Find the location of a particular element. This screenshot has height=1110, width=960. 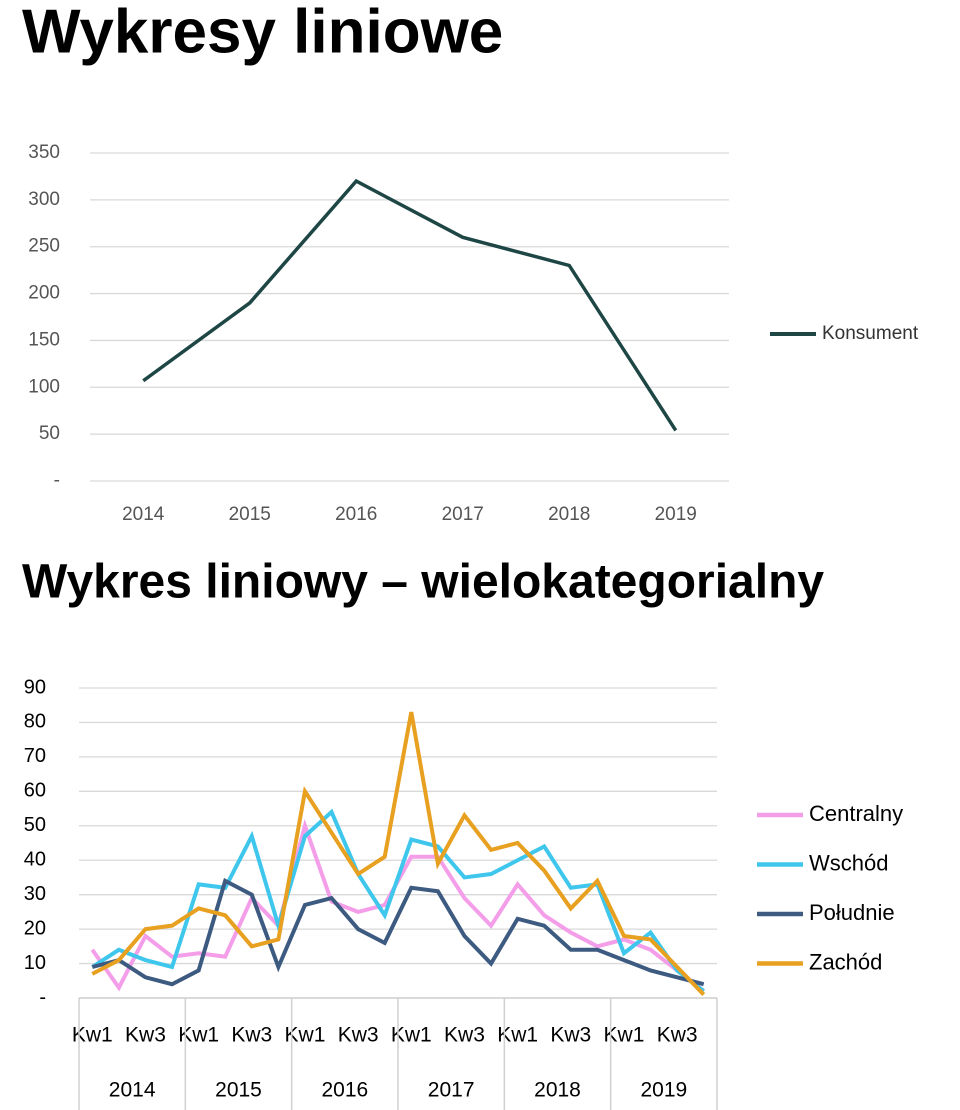

y-tick-label: 80 is located at coordinates (35, 722).